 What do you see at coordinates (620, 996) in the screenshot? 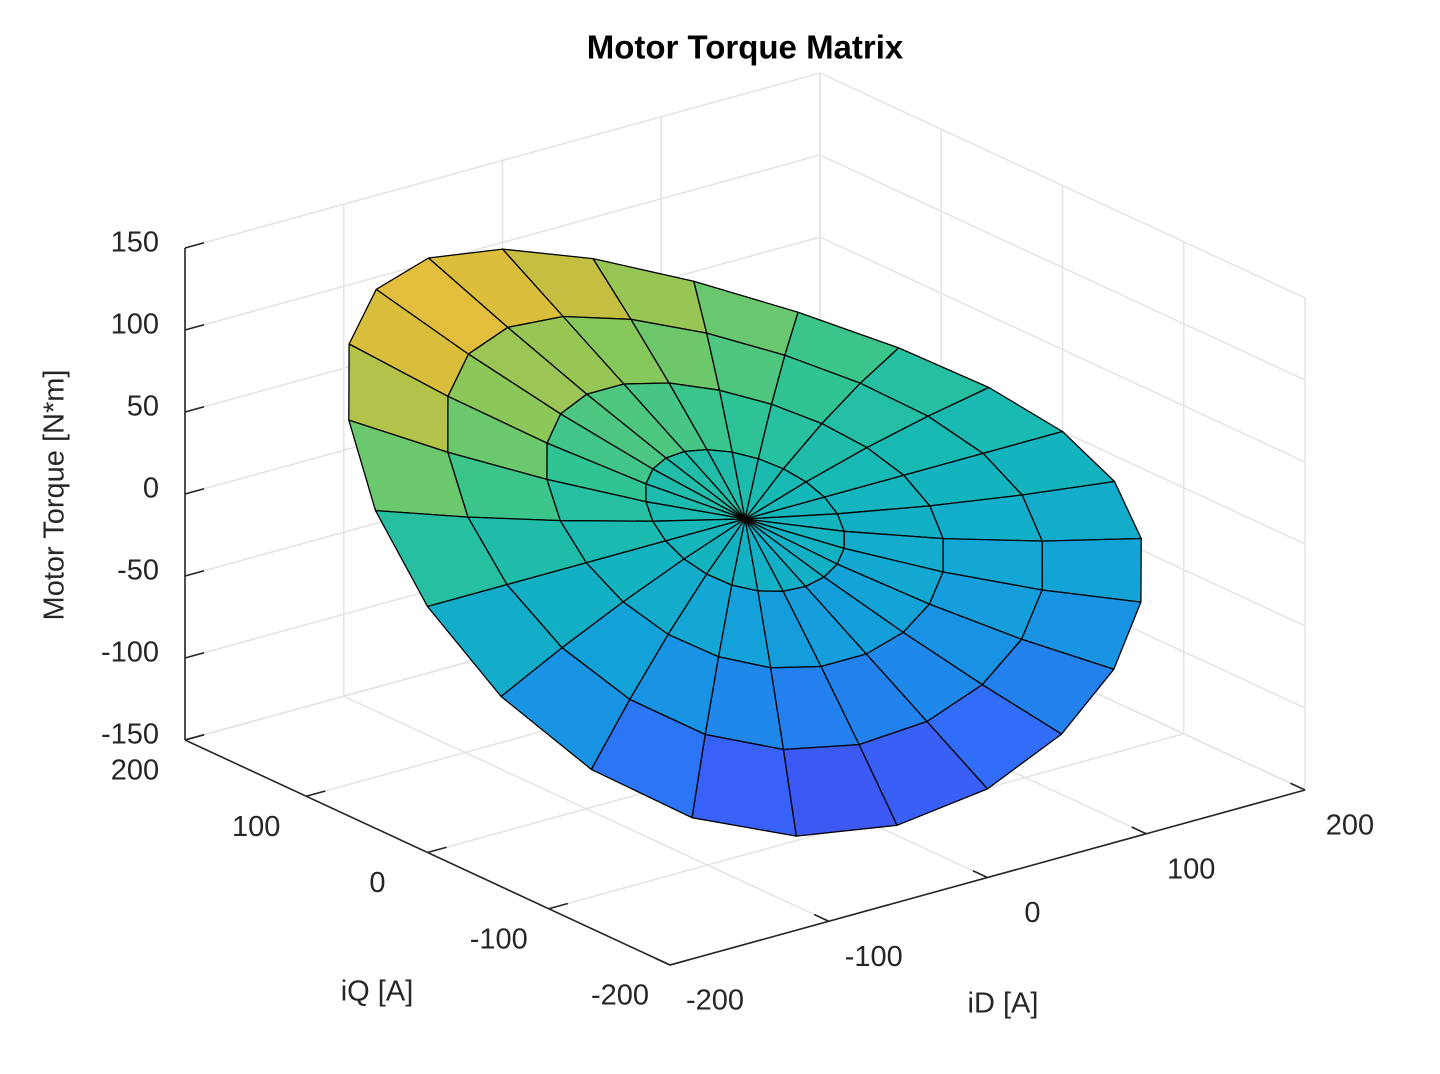
I see `y-tick-label: -200` at bounding box center [620, 996].